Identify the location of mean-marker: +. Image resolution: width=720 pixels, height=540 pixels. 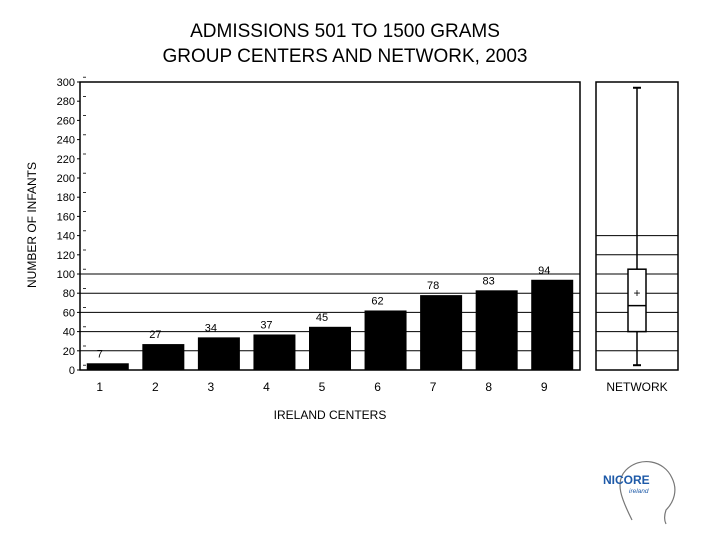
(636, 293).